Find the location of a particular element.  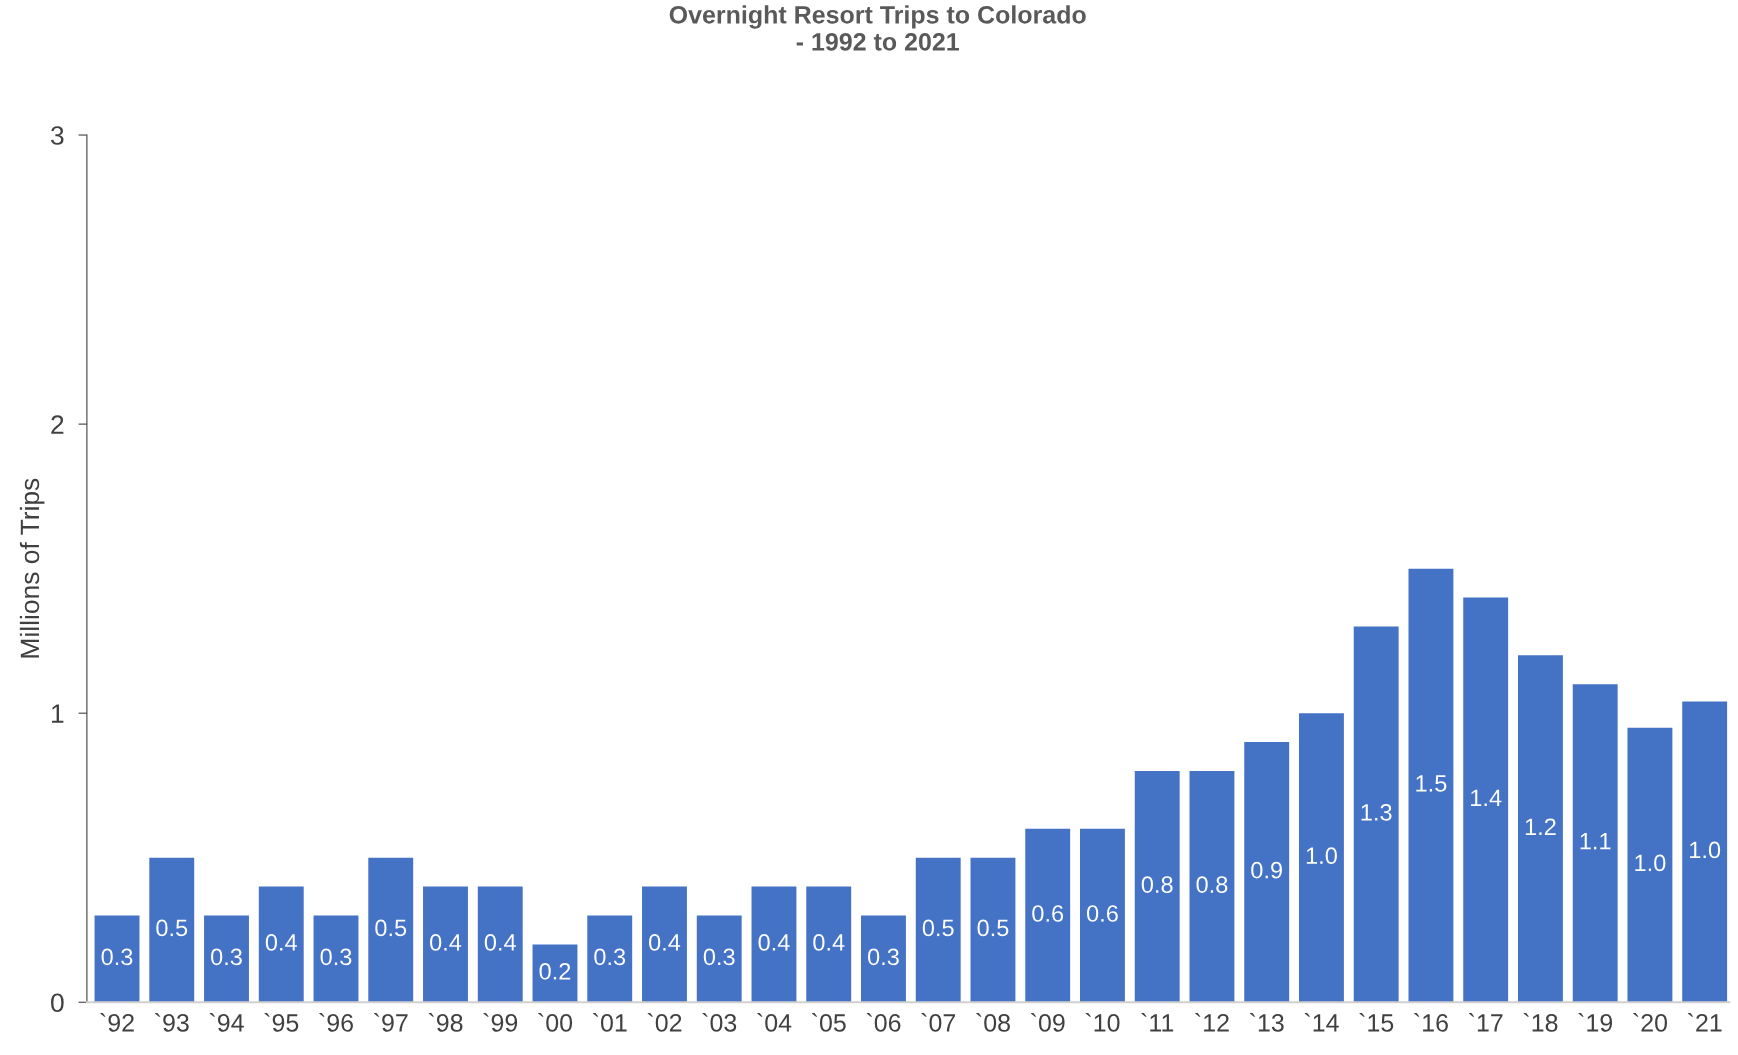

x-tick-label: `02 is located at coordinates (664, 1022).